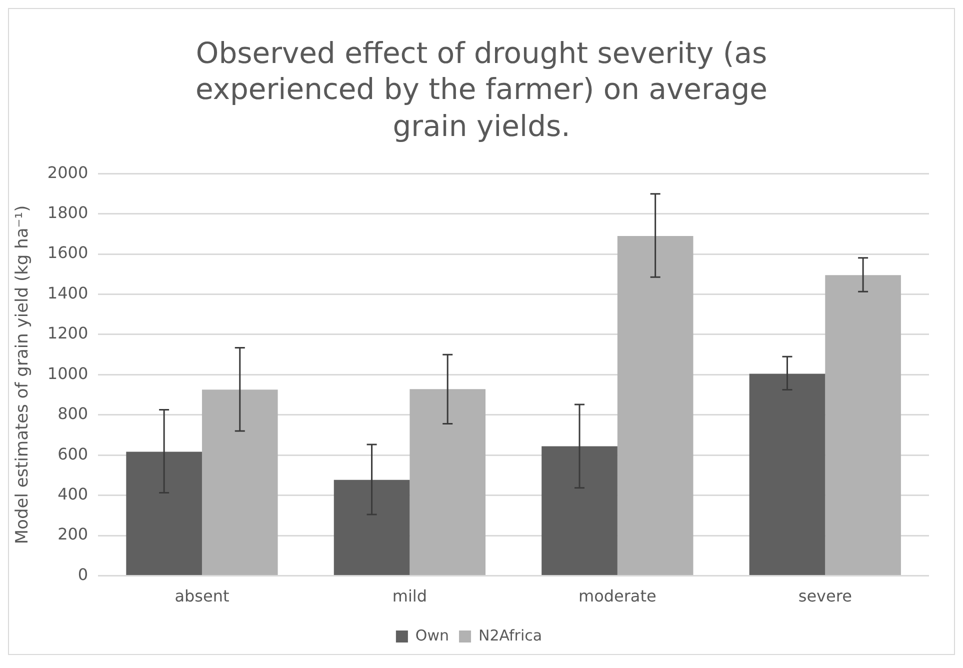 The image size is (963, 668). Describe the element at coordinates (67, 292) in the screenshot. I see `y-tick-label: 1400` at that location.